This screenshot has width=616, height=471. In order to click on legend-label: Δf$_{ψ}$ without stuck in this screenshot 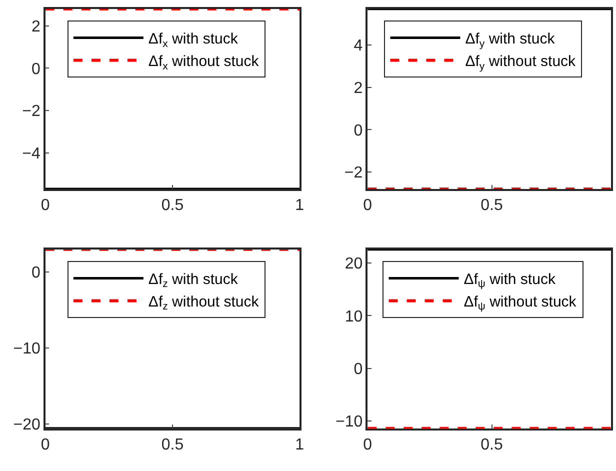, I will do `click(520, 303)`.